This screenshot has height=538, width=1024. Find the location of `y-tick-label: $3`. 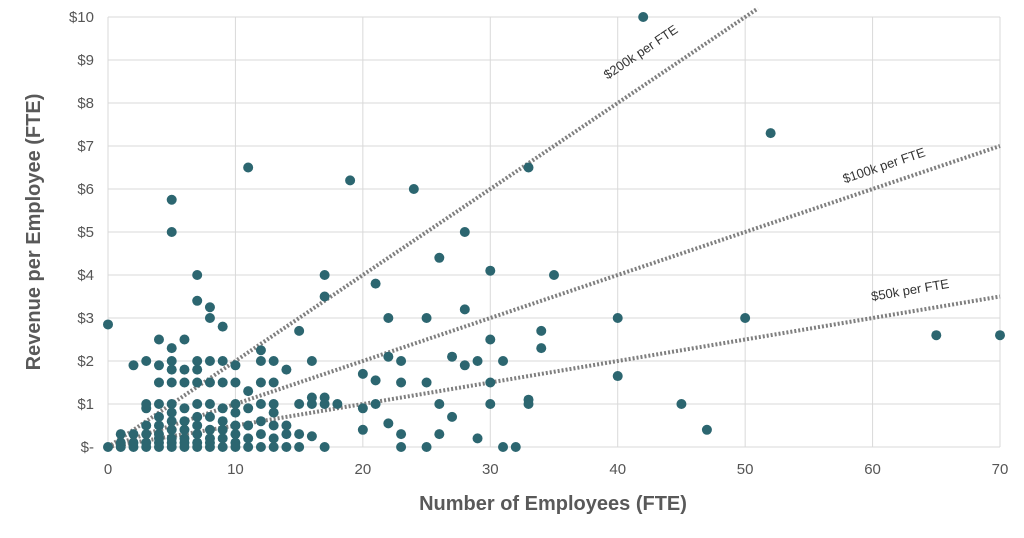

y-tick-label: $3 is located at coordinates (85, 318).